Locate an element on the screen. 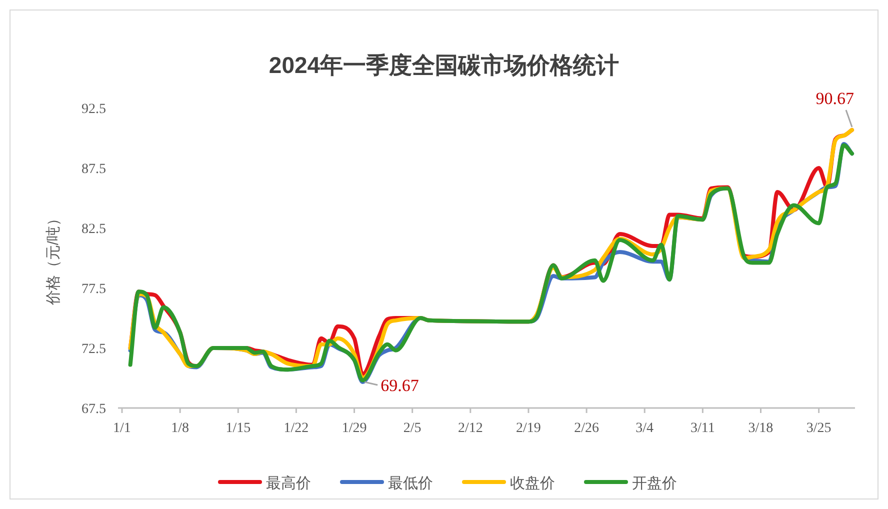 The height and width of the screenshot is (509, 888). x-tick-label: 3/25 is located at coordinates (819, 428).